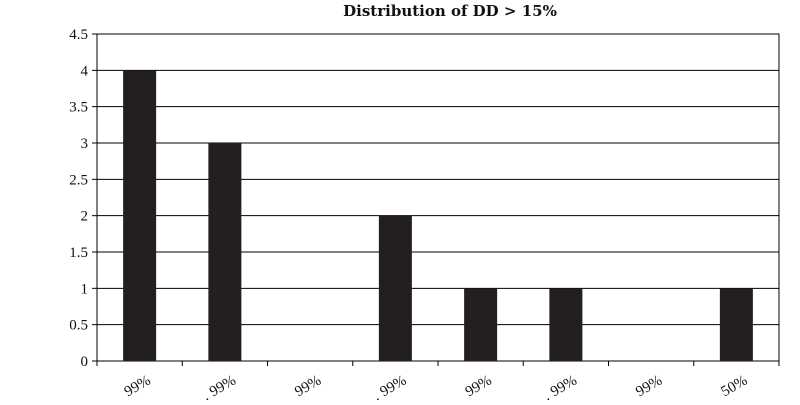 This screenshot has height=405, width=800. I want to click on chart-title: Distribution of DD > 15%, so click(450, 11).